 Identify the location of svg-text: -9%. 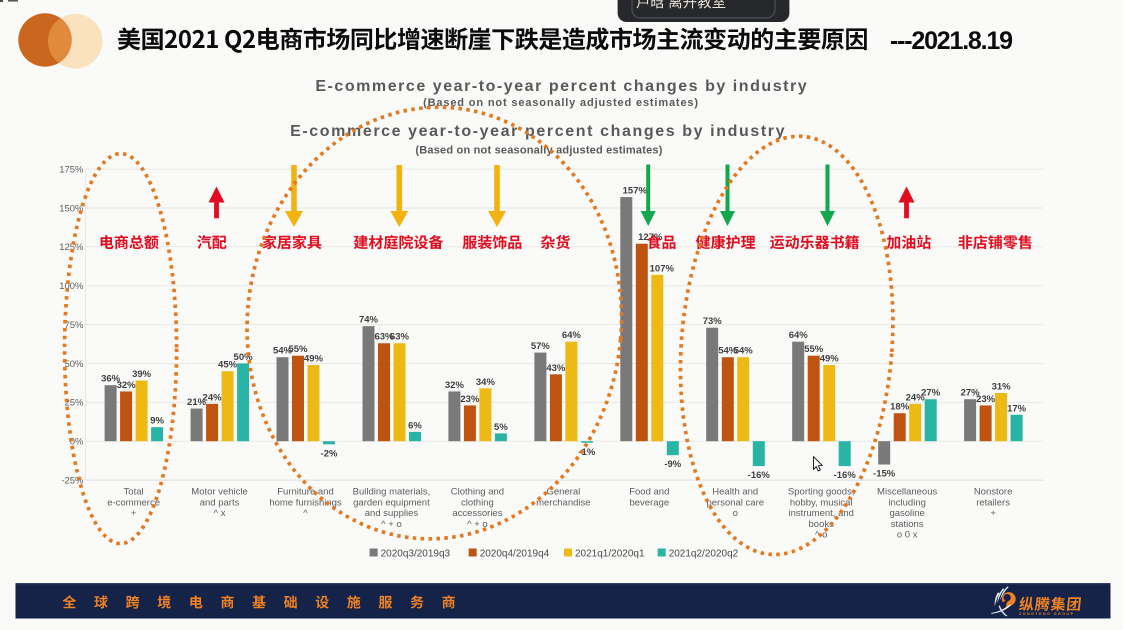
(672, 464).